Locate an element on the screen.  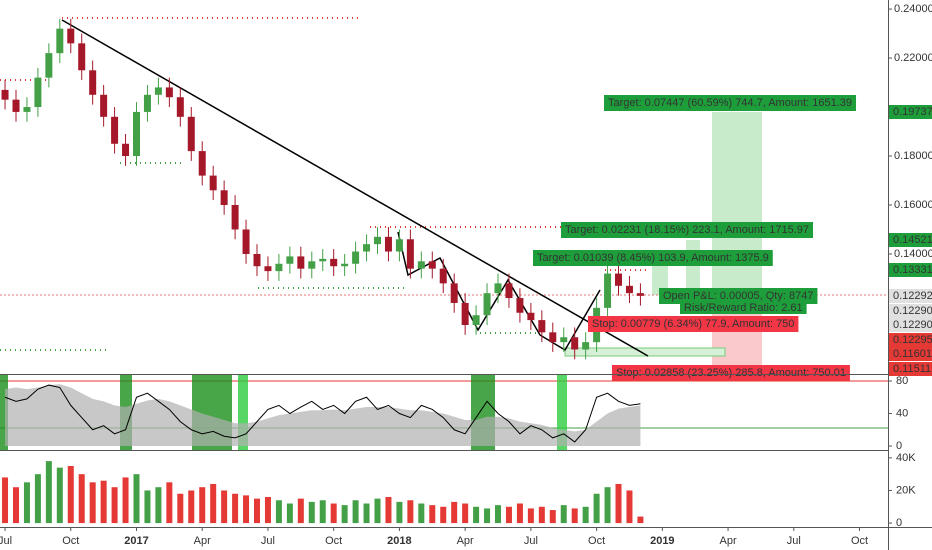
vol-tick-label: 40K is located at coordinates (906, 458).